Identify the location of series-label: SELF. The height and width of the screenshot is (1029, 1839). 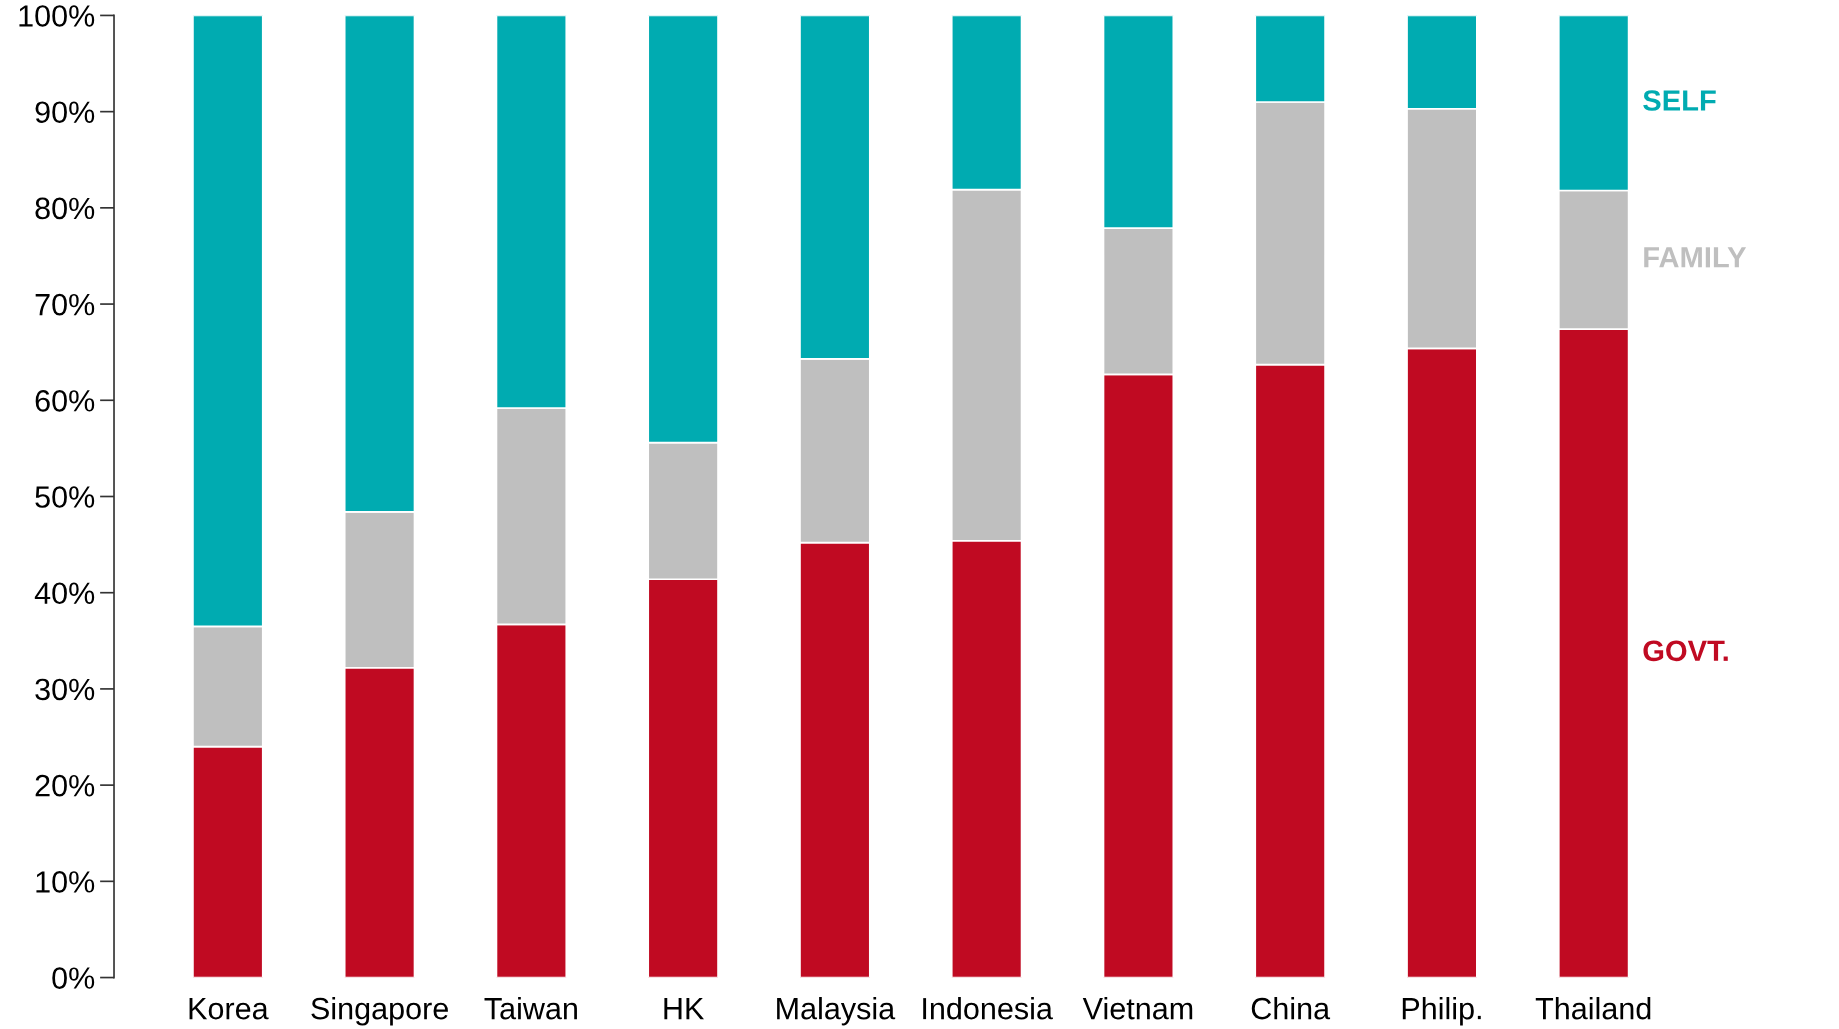
(1679, 100).